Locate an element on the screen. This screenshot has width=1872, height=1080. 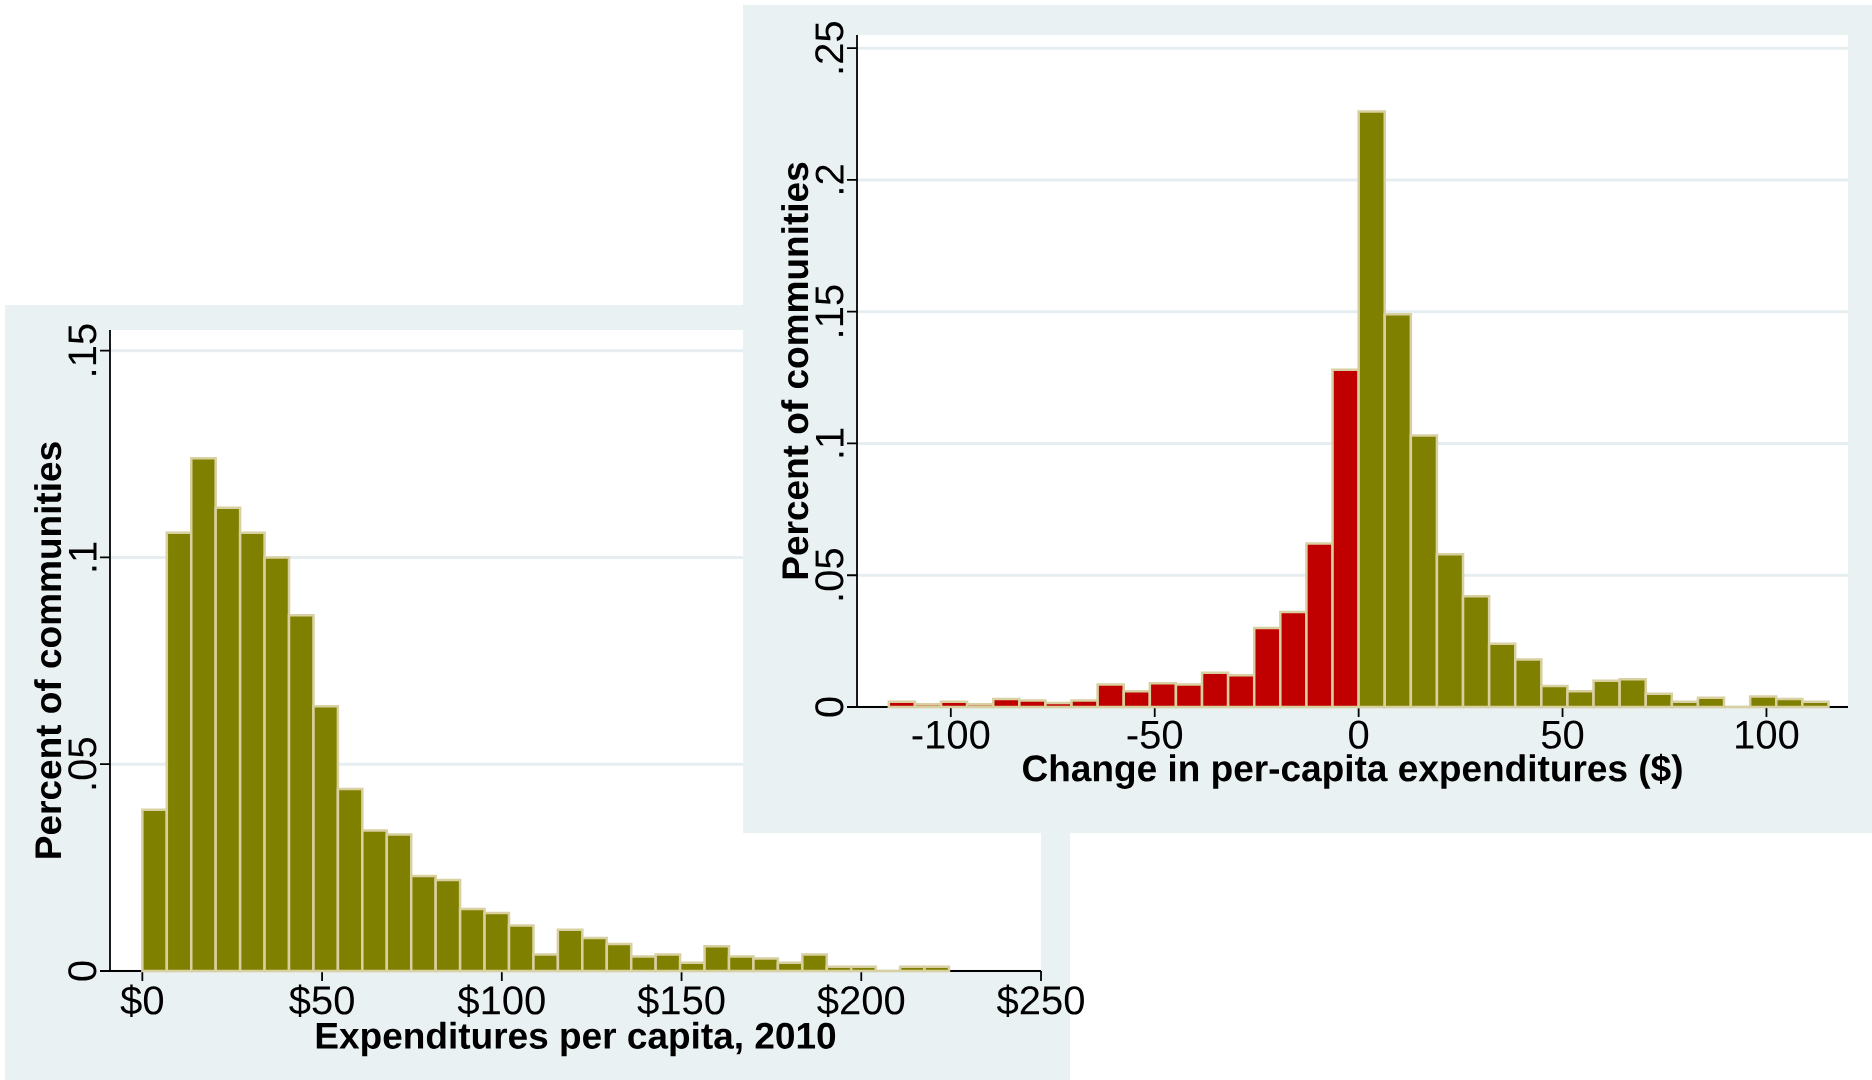
x-tick-label: -50 is located at coordinates (1155, 734).